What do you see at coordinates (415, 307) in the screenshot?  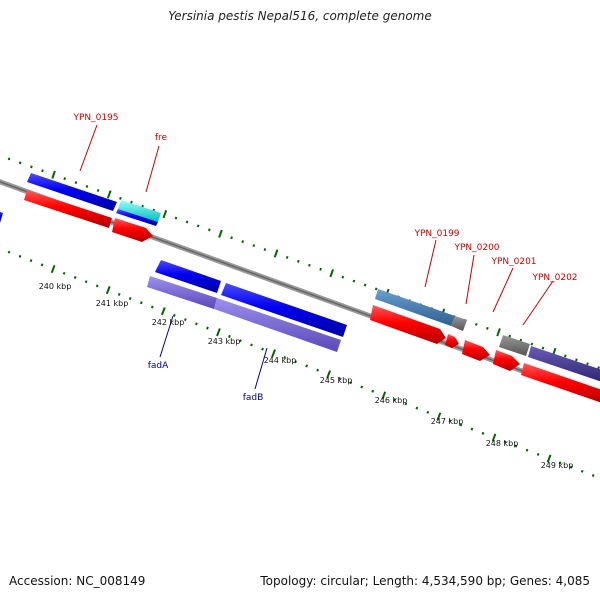 I see `feature-ypn-0199-cds` at bounding box center [415, 307].